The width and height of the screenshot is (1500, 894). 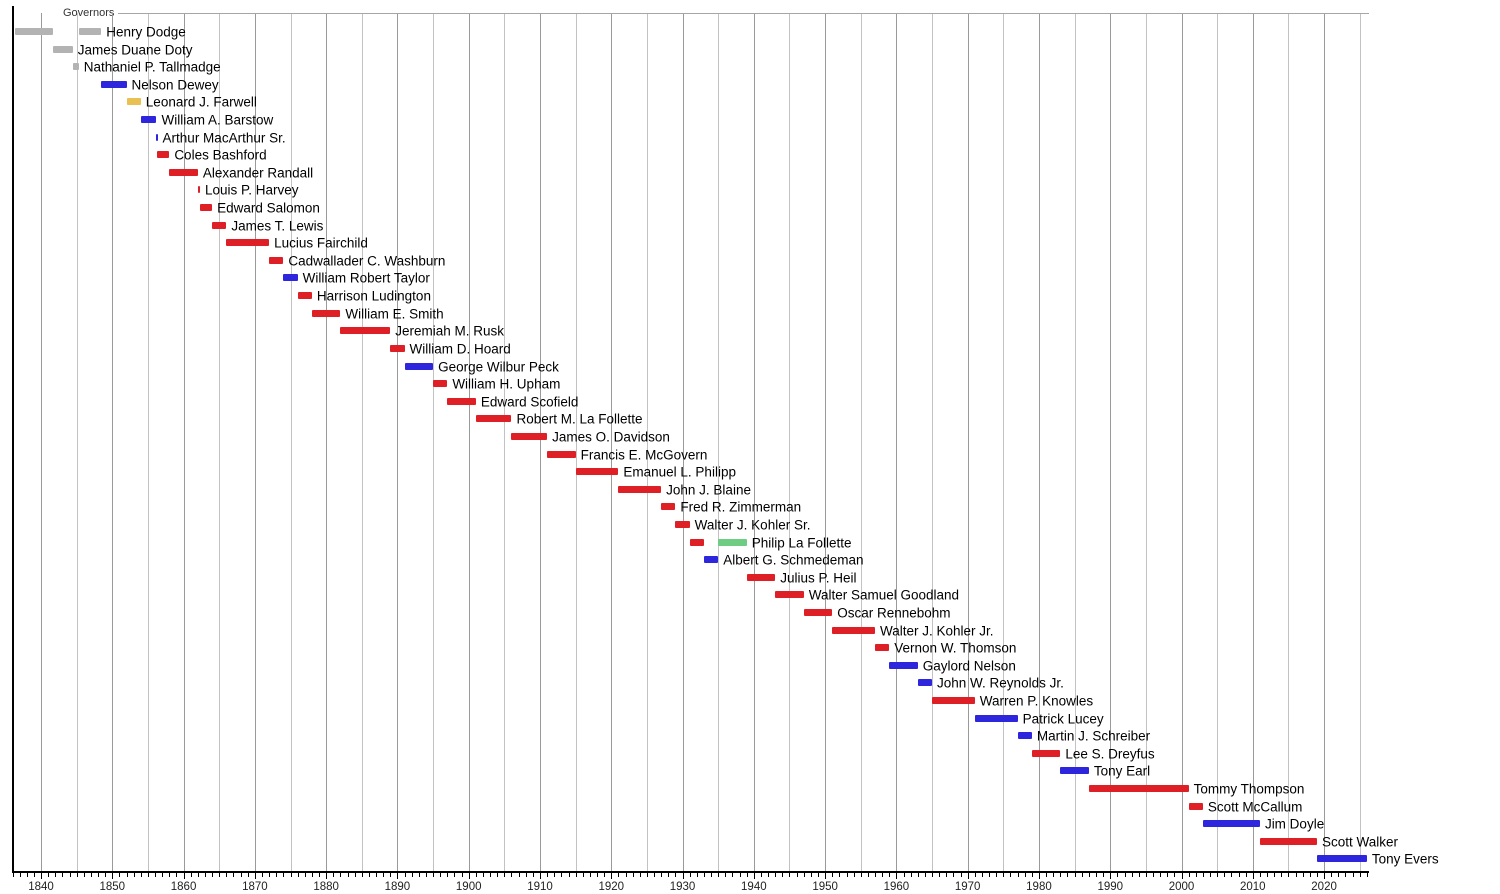 I want to click on term-bar-patrick-lucey, so click(x=996, y=718).